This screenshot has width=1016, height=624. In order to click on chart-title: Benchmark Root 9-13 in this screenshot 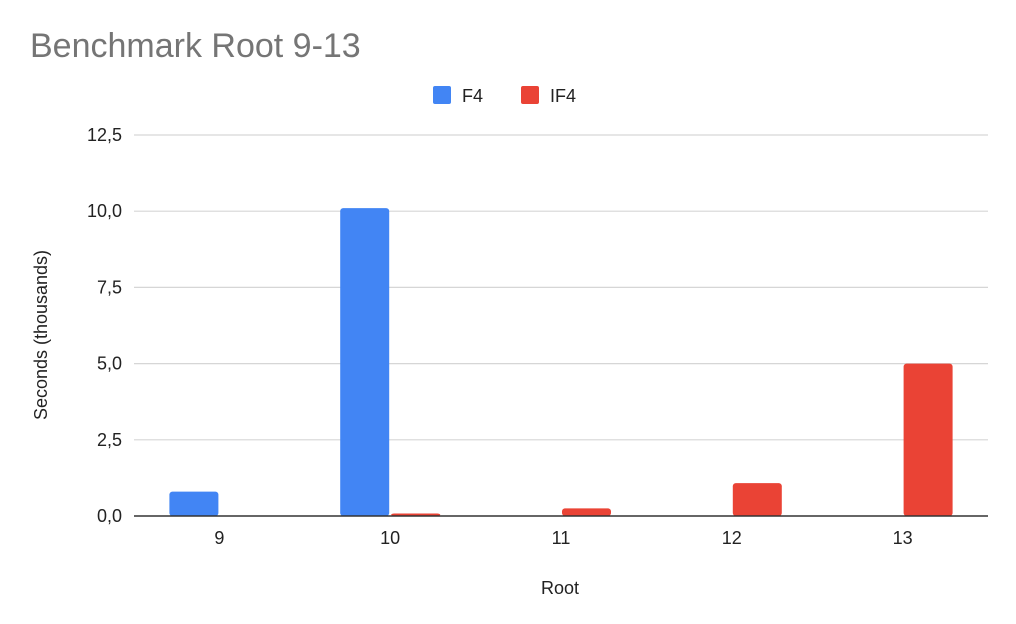, I will do `click(195, 46)`.